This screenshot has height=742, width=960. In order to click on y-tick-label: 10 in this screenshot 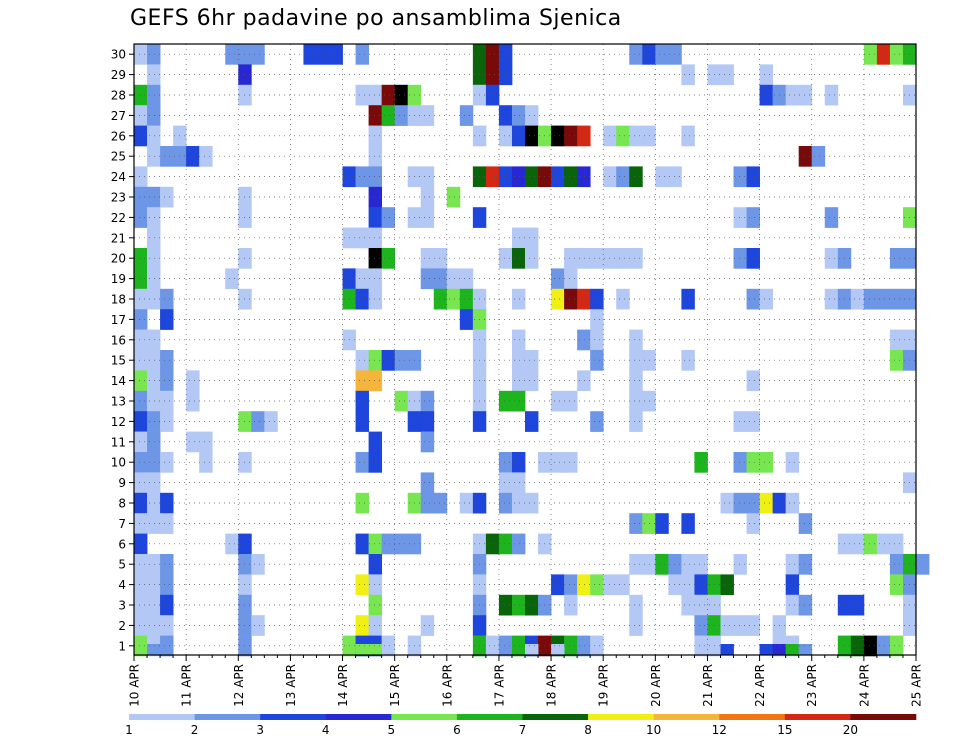, I will do `click(118, 463)`.